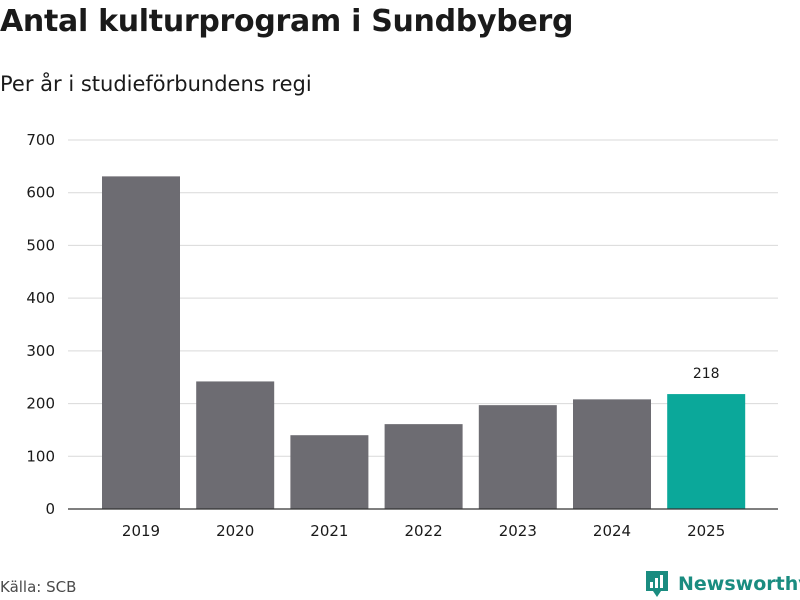  What do you see at coordinates (706, 531) in the screenshot?
I see `x-tick-label: 2025` at bounding box center [706, 531].